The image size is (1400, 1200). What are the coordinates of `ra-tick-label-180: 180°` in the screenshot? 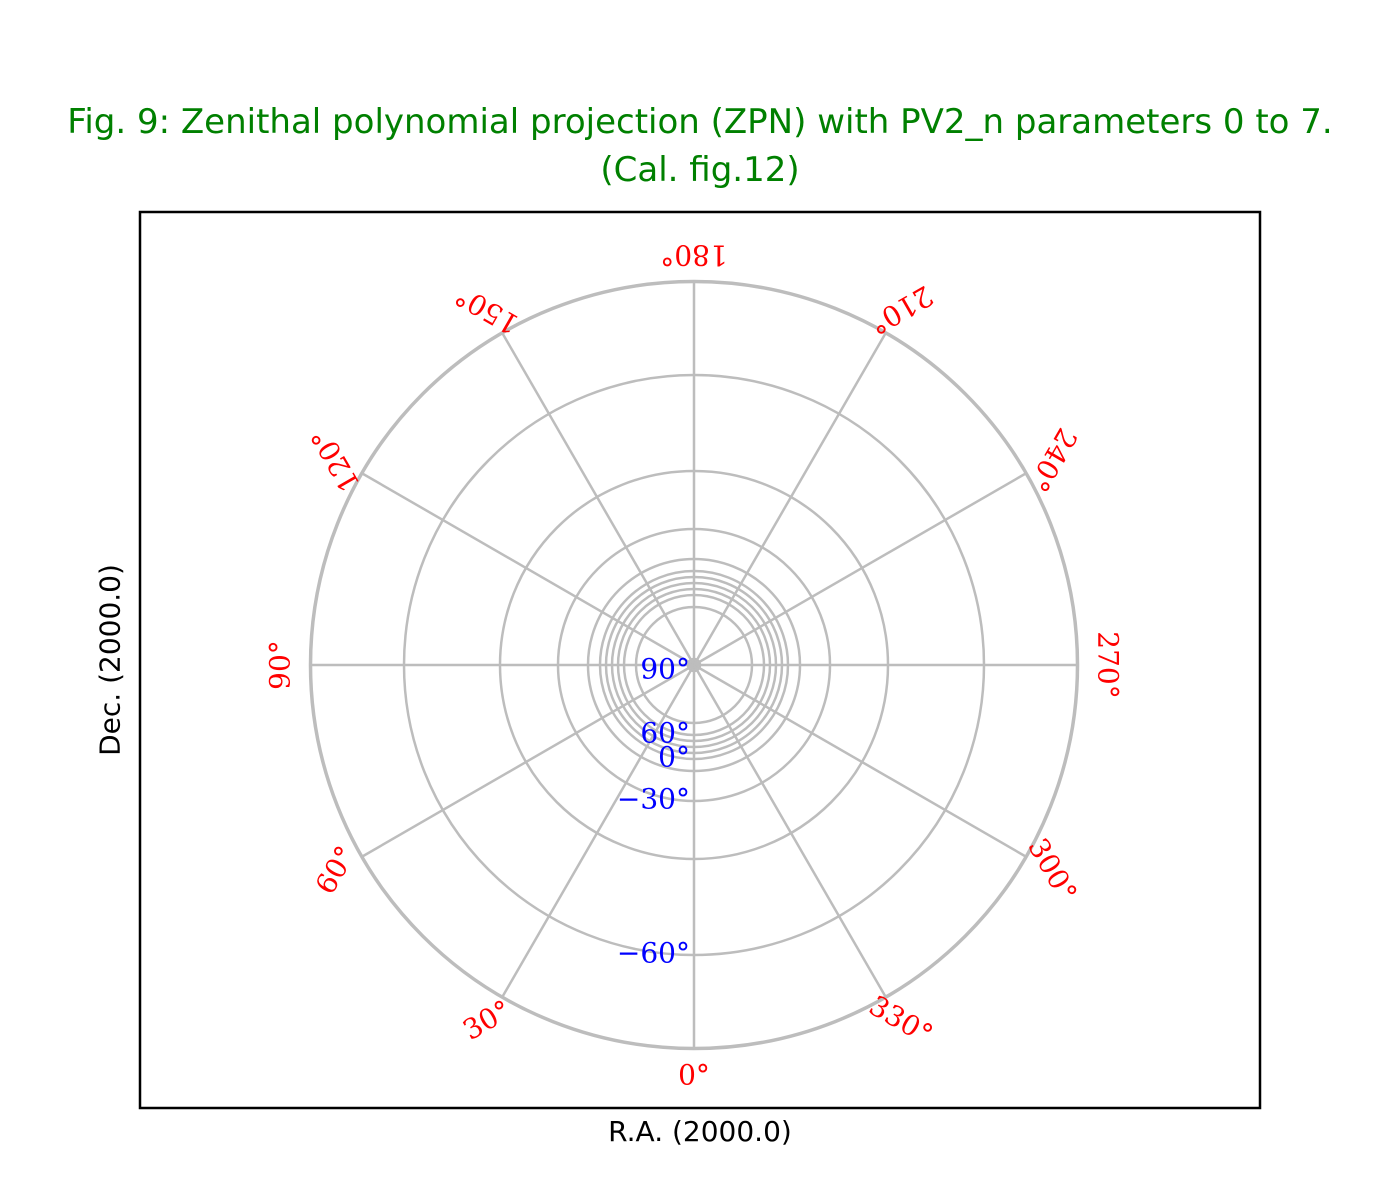 It's located at (693, 255).